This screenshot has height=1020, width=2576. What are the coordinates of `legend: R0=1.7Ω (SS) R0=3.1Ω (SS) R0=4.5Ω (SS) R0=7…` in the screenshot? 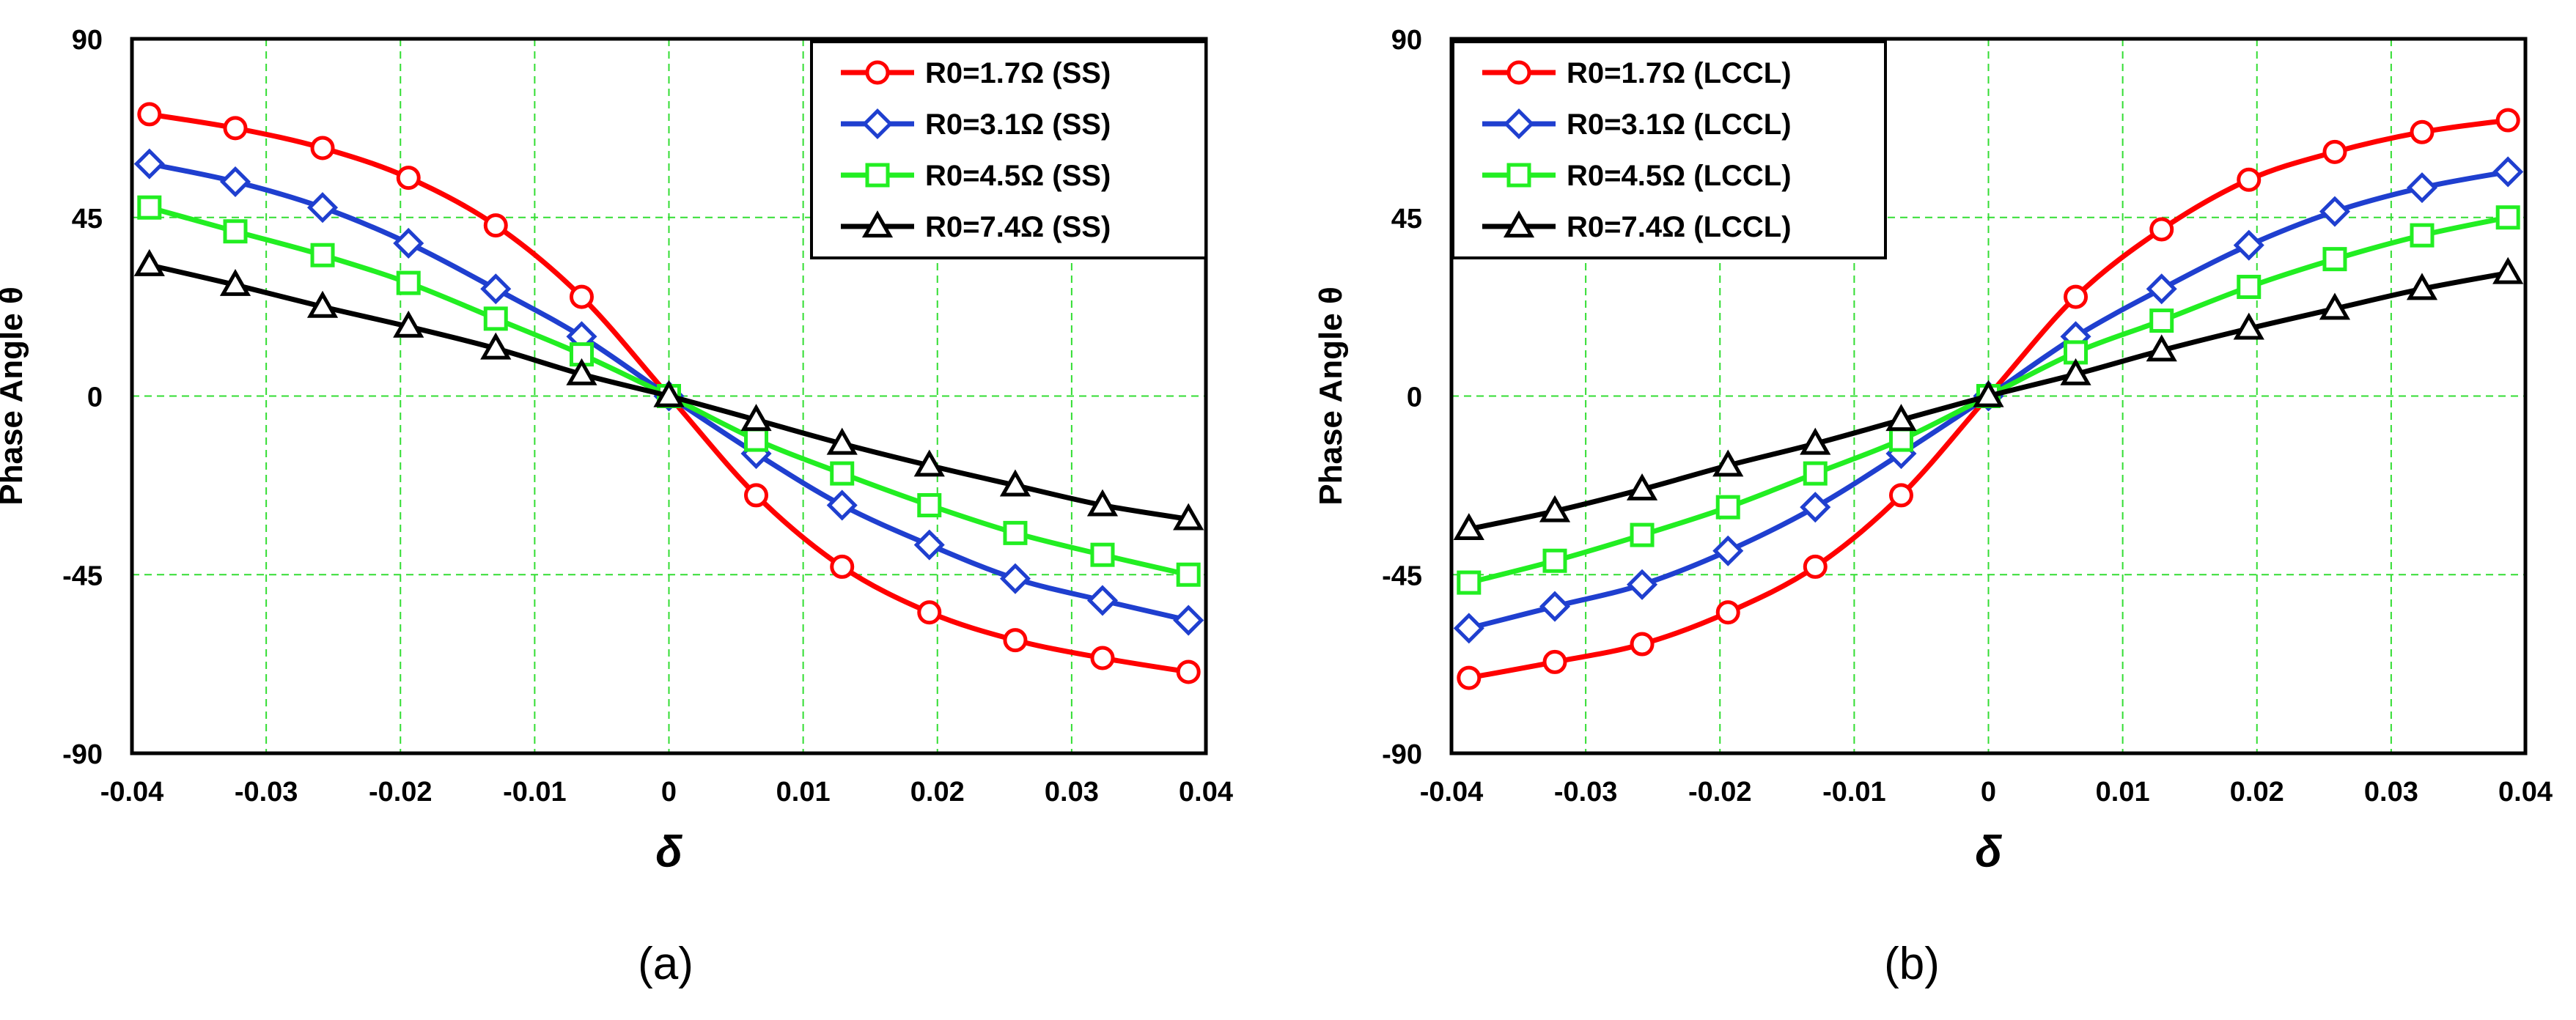 It's located at (1008, 149).